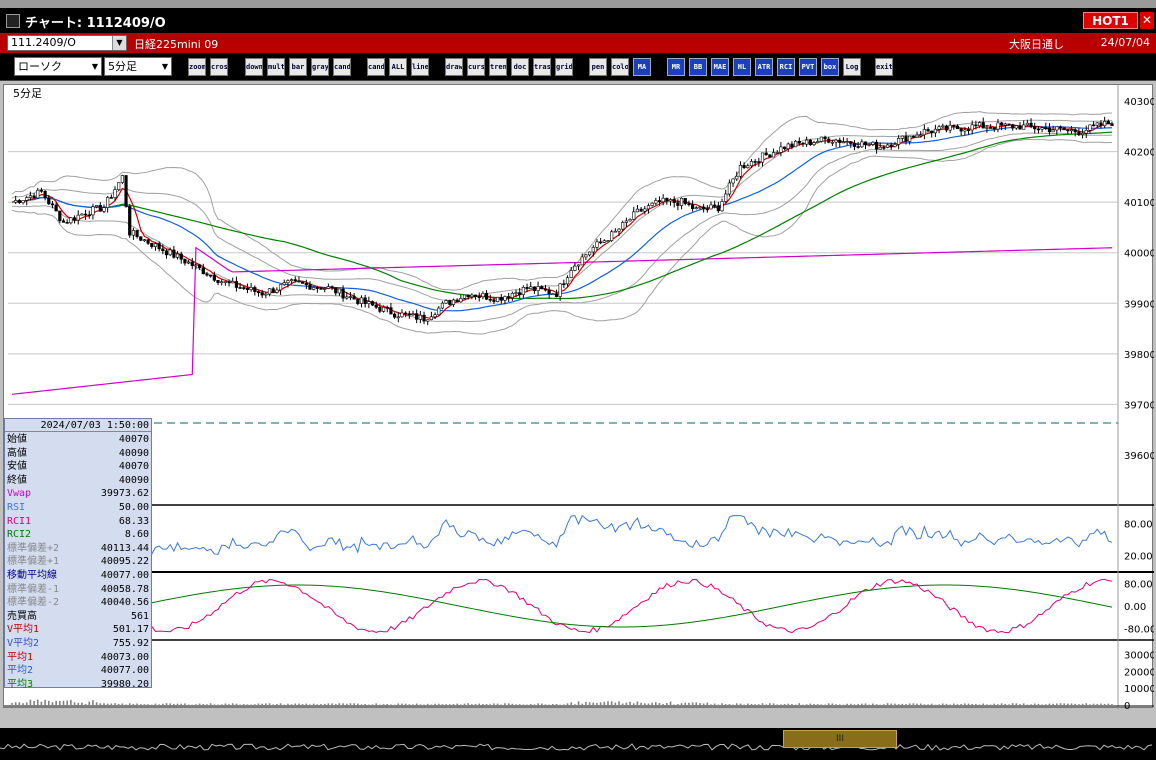  Describe the element at coordinates (676, 67) in the screenshot. I see `toolbar-mr-button: MR` at that location.